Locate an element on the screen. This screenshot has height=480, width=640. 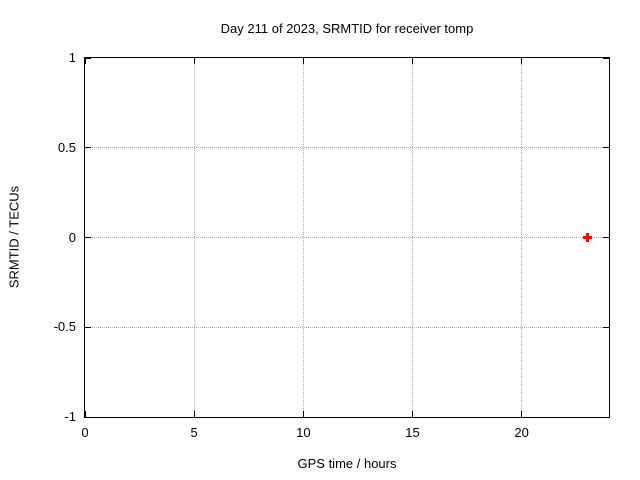
y-tick-label: 1 is located at coordinates (72, 57).